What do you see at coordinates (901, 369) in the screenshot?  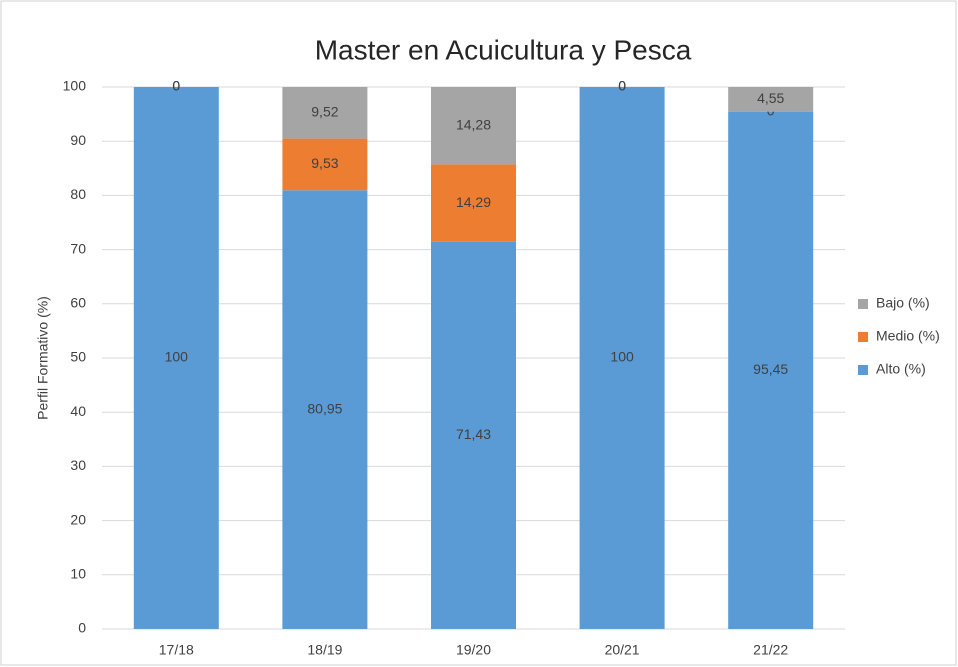 I see `legend-label: Alto (%)` at bounding box center [901, 369].